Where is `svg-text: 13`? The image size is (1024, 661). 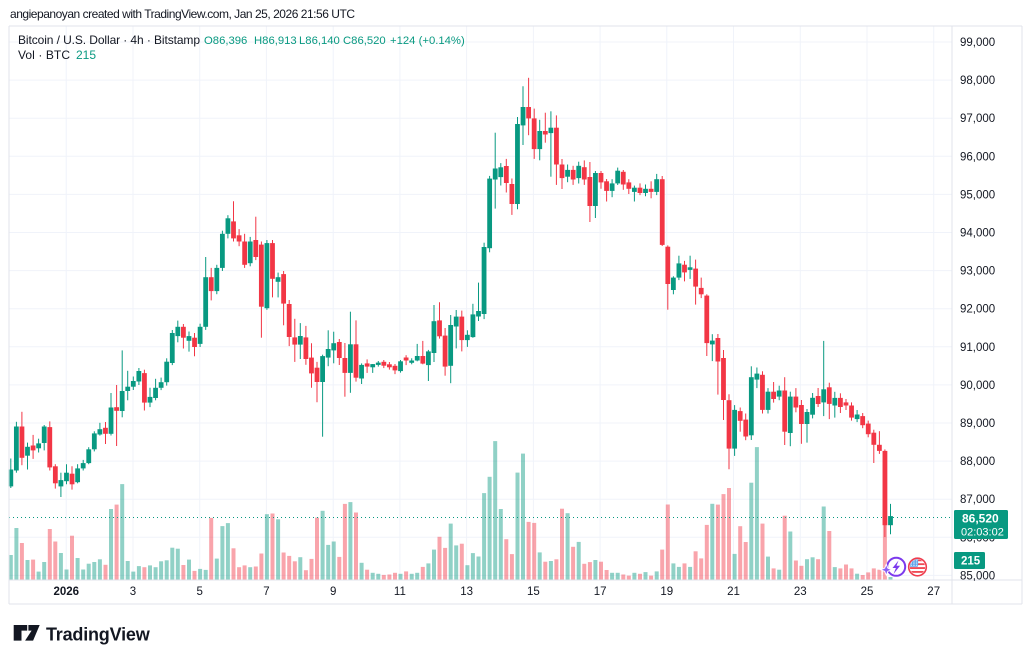
svg-text: 13 is located at coordinates (466, 592).